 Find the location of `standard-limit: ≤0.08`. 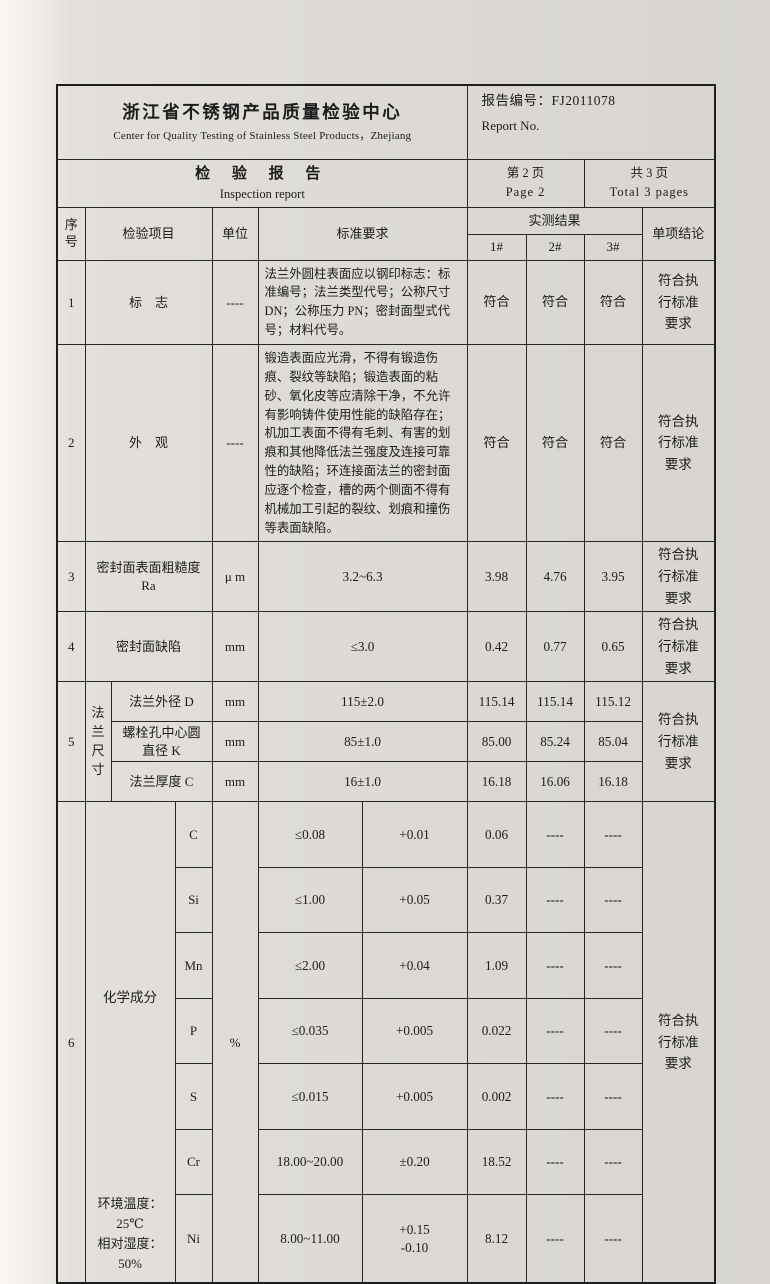

standard-limit: ≤0.08 is located at coordinates (310, 834).